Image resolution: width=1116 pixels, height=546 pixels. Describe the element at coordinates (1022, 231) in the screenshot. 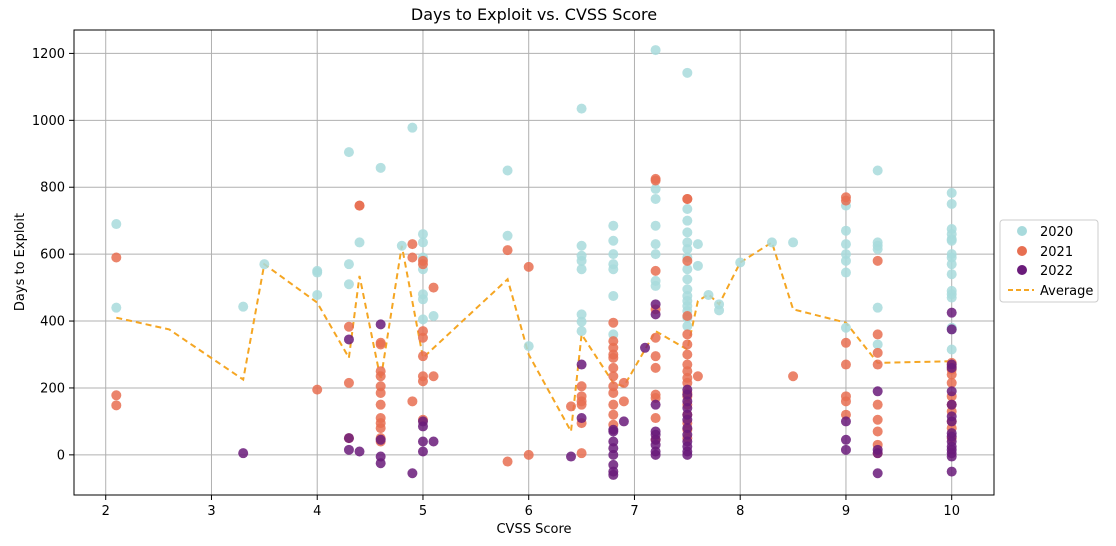

I see `legend-marker-2020` at that location.